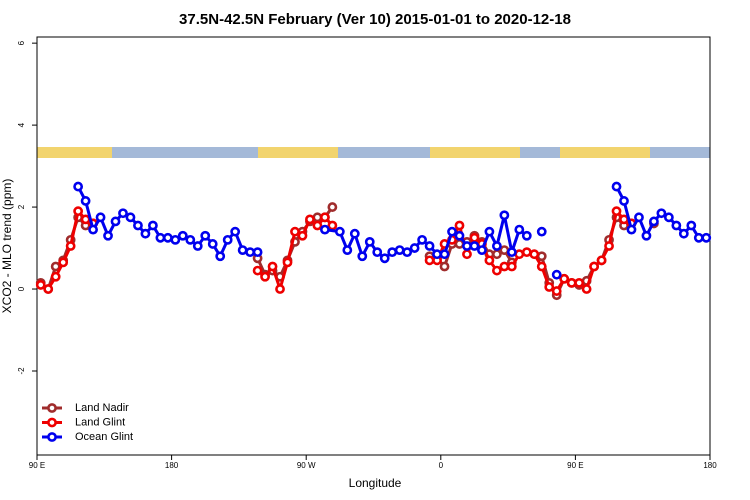 The image size is (750, 500). I want to click on legend-label: Ocean Glint, so click(104, 437).